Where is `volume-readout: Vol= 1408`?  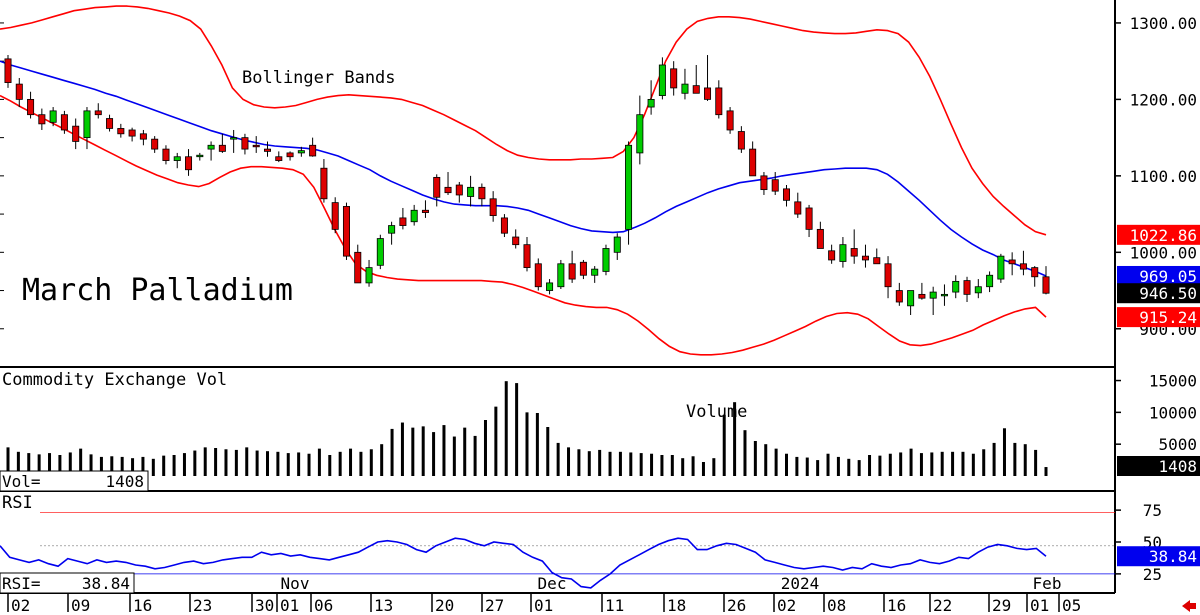 volume-readout: Vol= 1408 is located at coordinates (74, 481).